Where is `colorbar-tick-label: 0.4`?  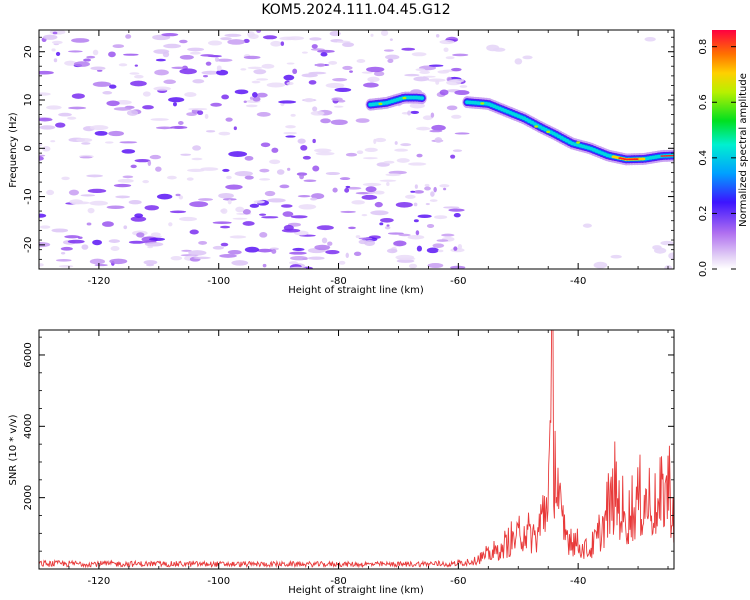
colorbar-tick-label: 0.4 is located at coordinates (703, 158).